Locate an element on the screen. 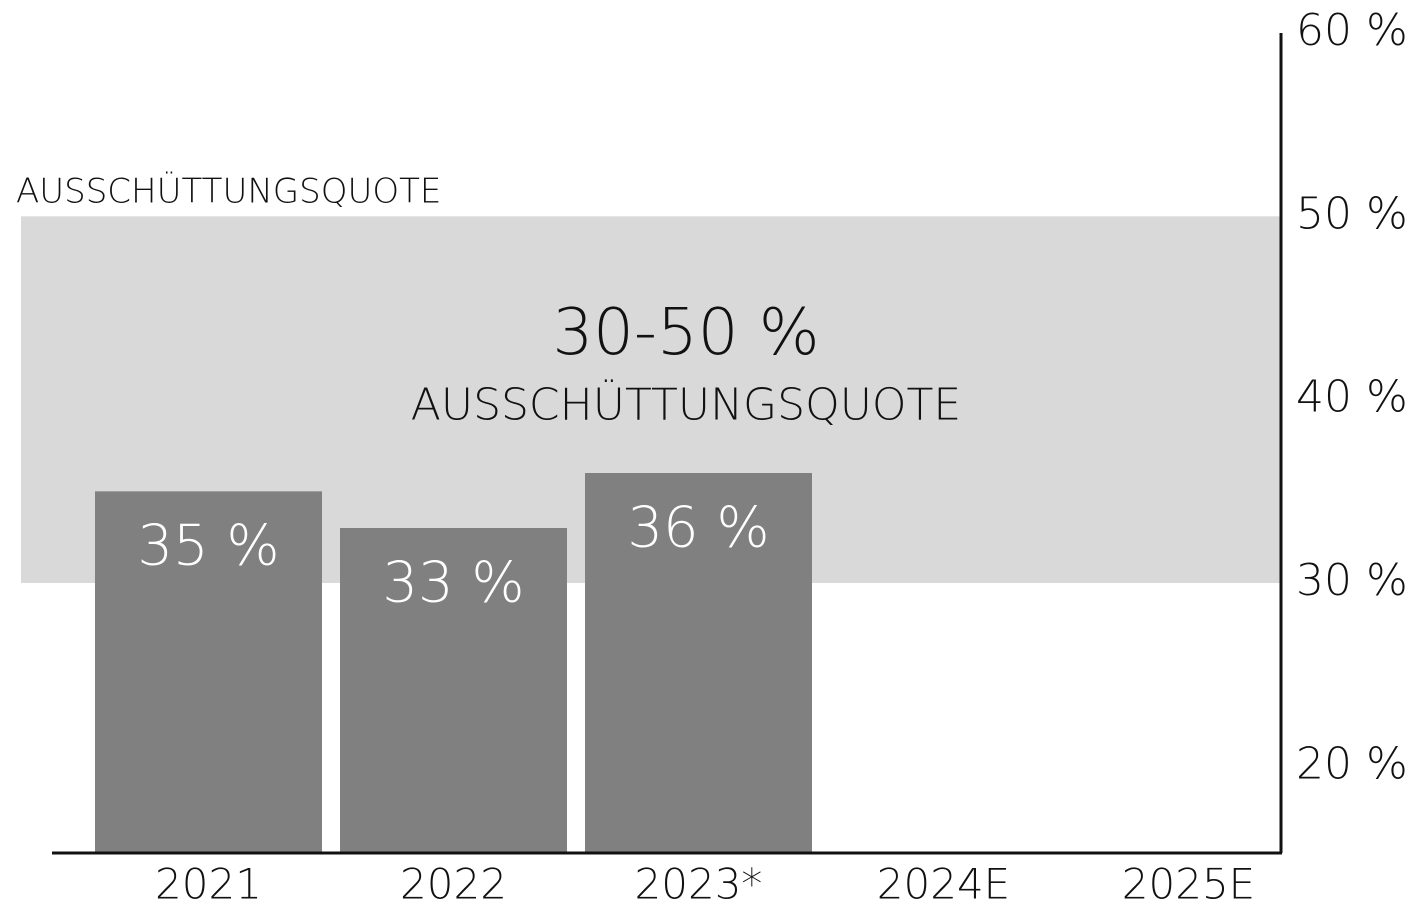  y-tick-label: 20 % is located at coordinates (1352, 763).